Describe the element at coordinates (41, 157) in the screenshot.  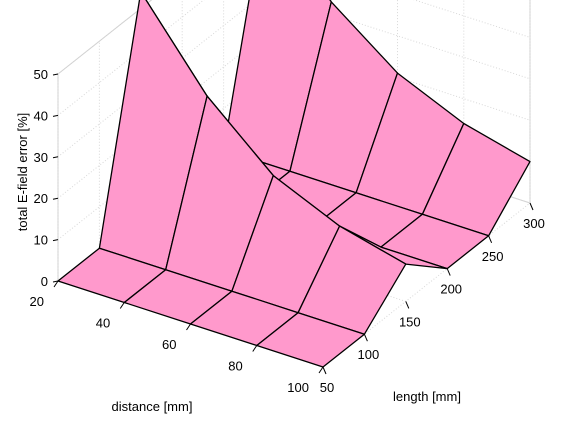
I see `z-tick-label: 30` at that location.